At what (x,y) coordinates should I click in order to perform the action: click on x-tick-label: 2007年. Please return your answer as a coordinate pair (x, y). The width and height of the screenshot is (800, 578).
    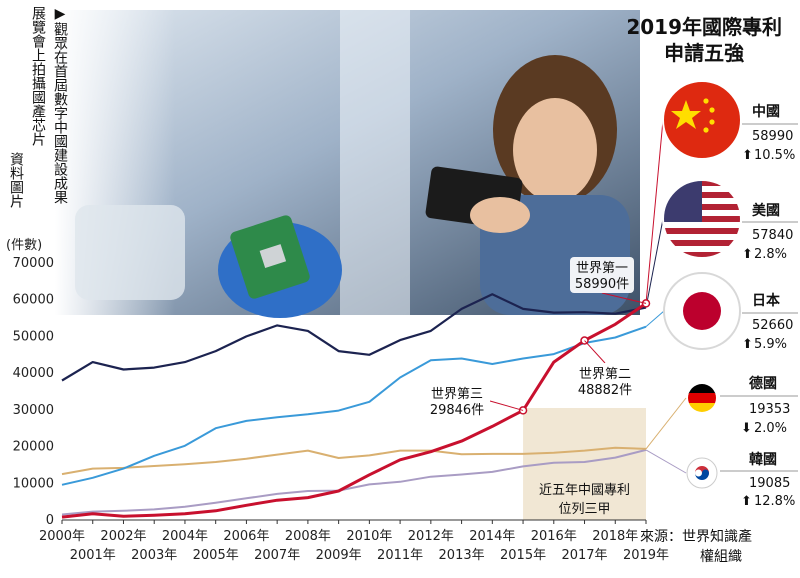
    Looking at the image, I should click on (277, 555).